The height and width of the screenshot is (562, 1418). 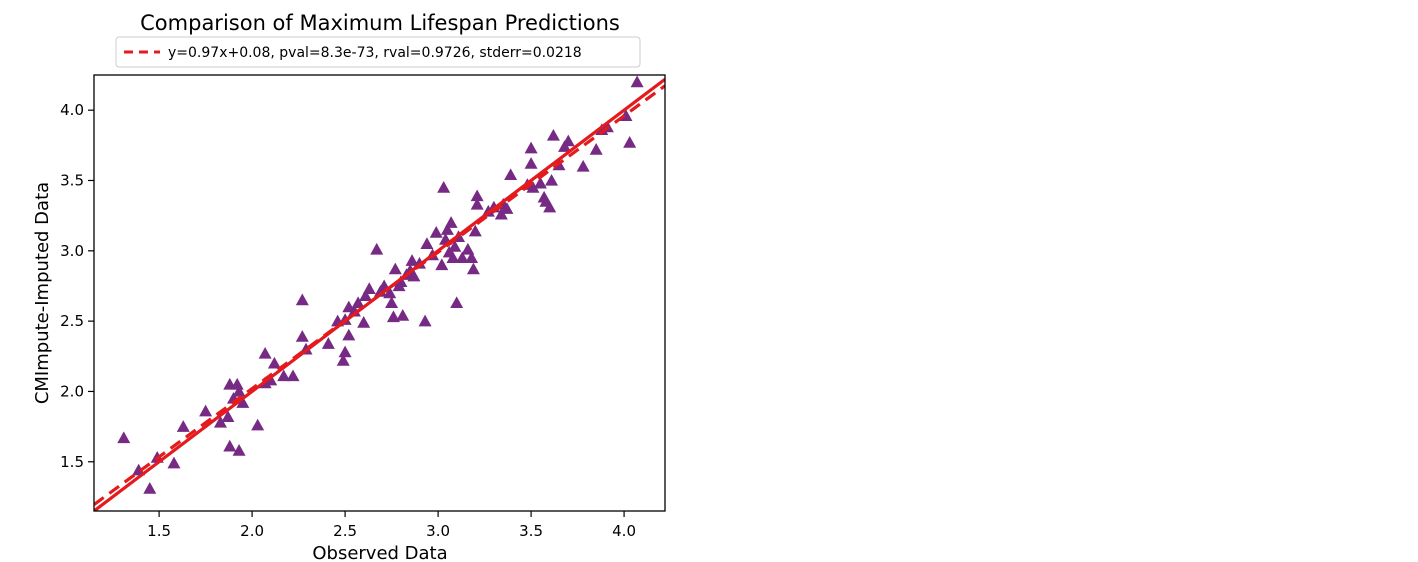 What do you see at coordinates (391, 525) in the screenshot?
I see `x-axis: 1.5 2.0 2.5 3.0 3.5 4.0` at bounding box center [391, 525].